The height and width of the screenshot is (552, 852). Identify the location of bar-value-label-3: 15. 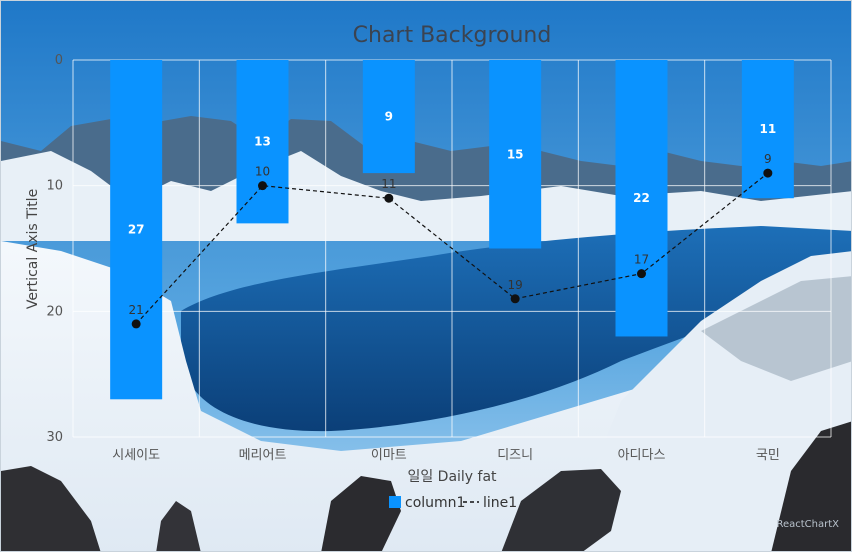
(515, 154).